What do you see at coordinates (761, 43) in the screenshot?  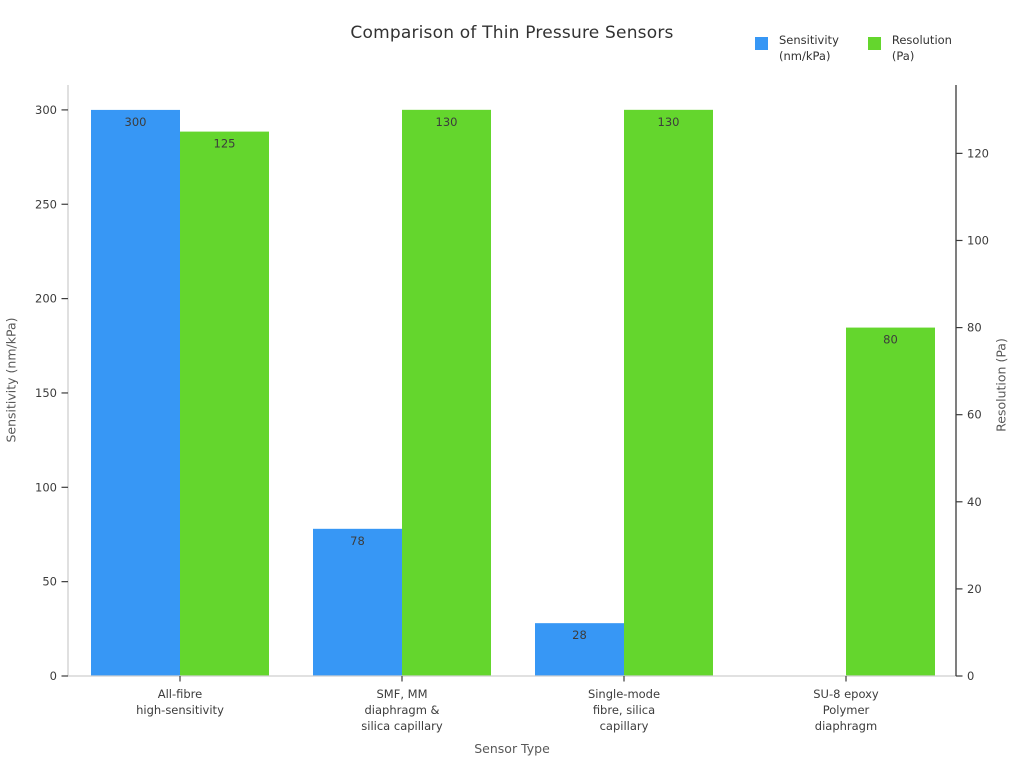 I see `legend-swatch-sensitivity-icon` at bounding box center [761, 43].